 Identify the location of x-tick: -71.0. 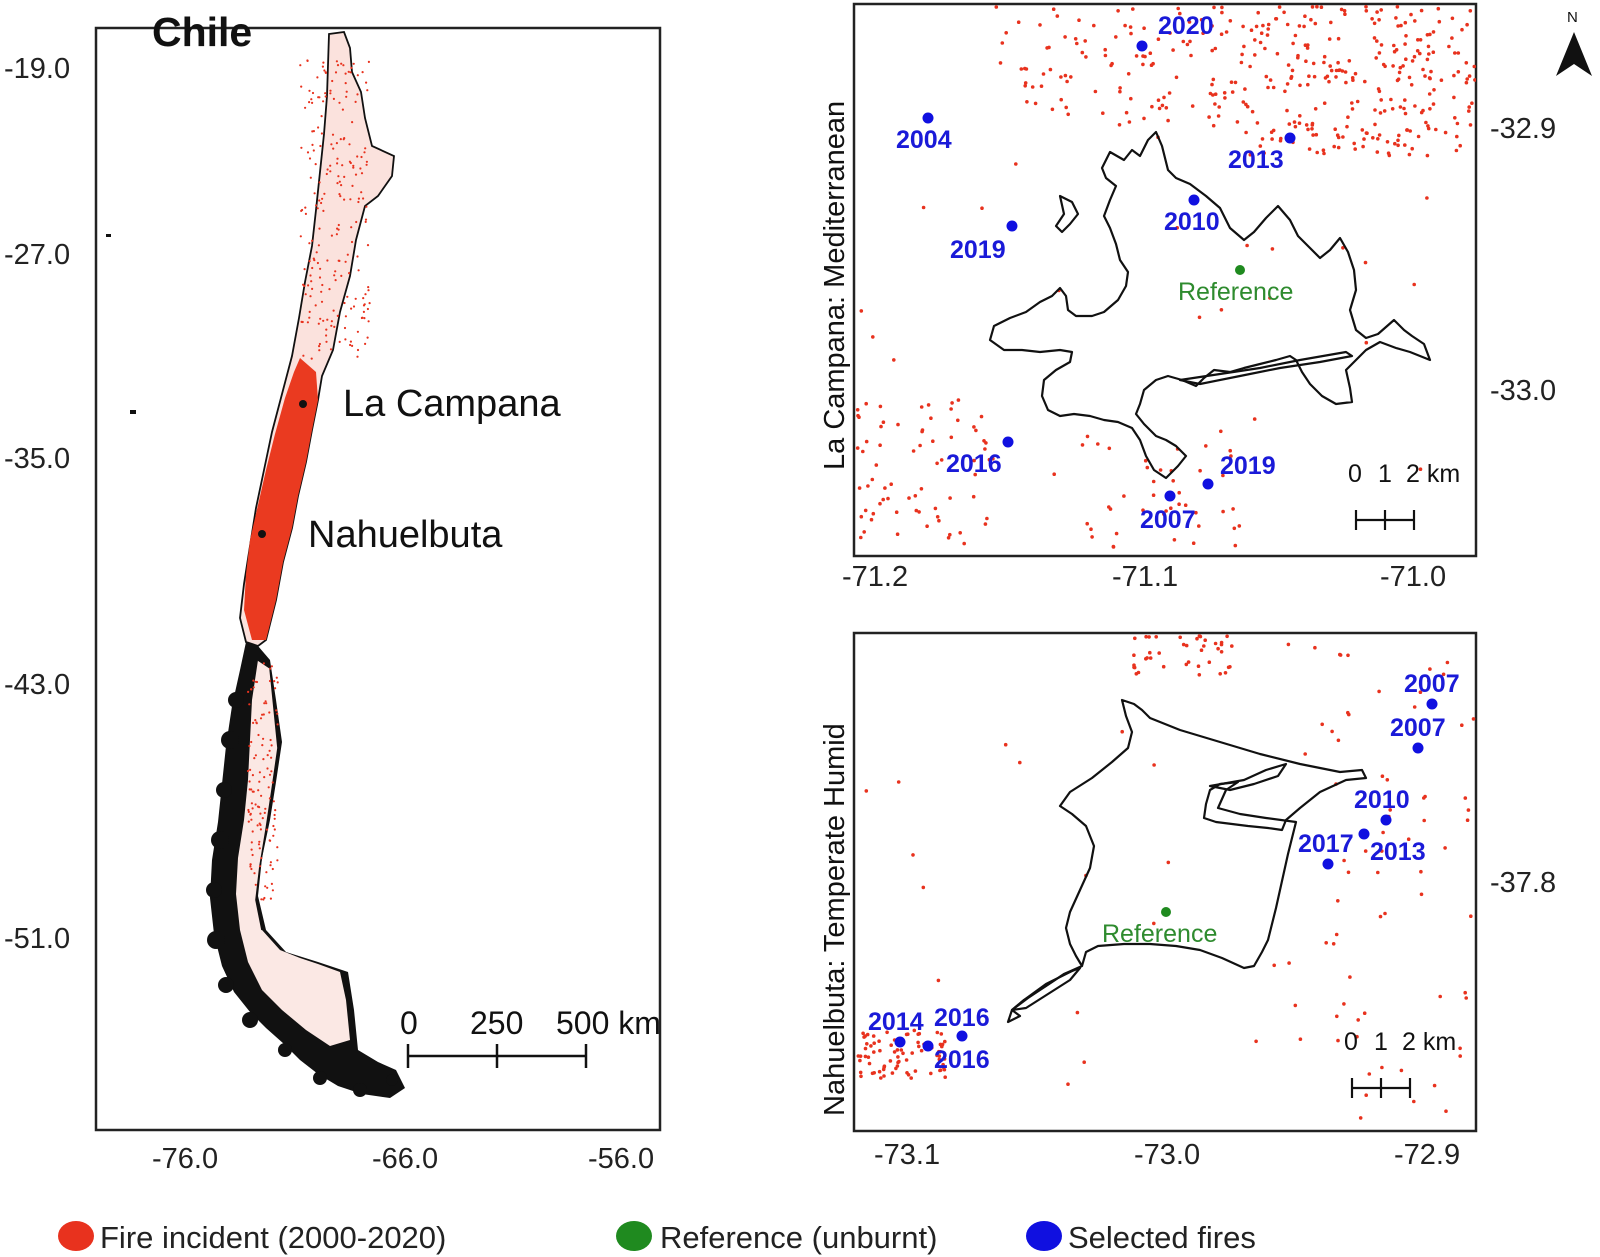
(1413, 577).